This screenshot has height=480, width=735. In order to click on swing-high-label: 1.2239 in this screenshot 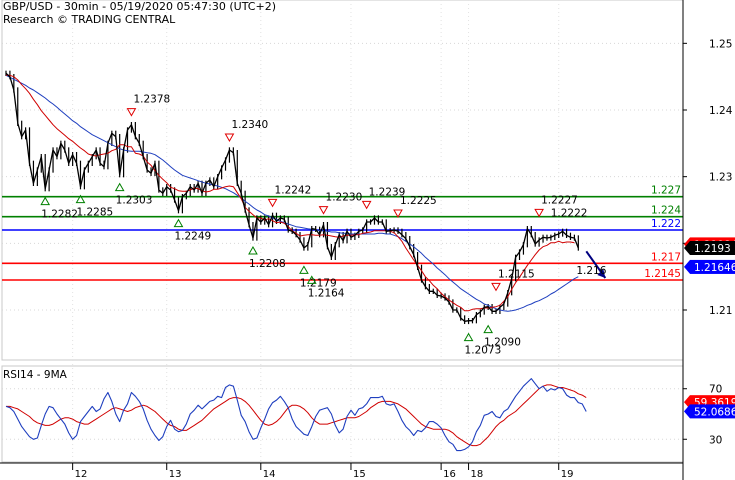, I will do `click(387, 192)`.